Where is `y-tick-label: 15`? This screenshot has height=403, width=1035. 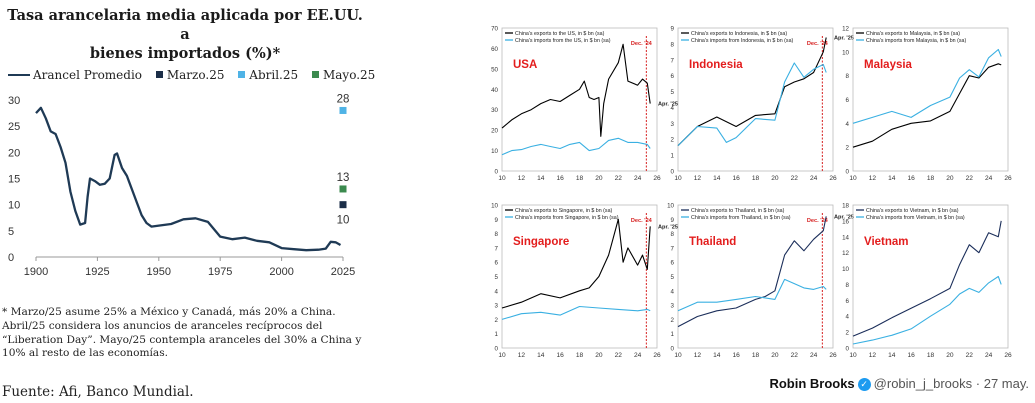 y-tick-label: 15 is located at coordinates (14, 180).